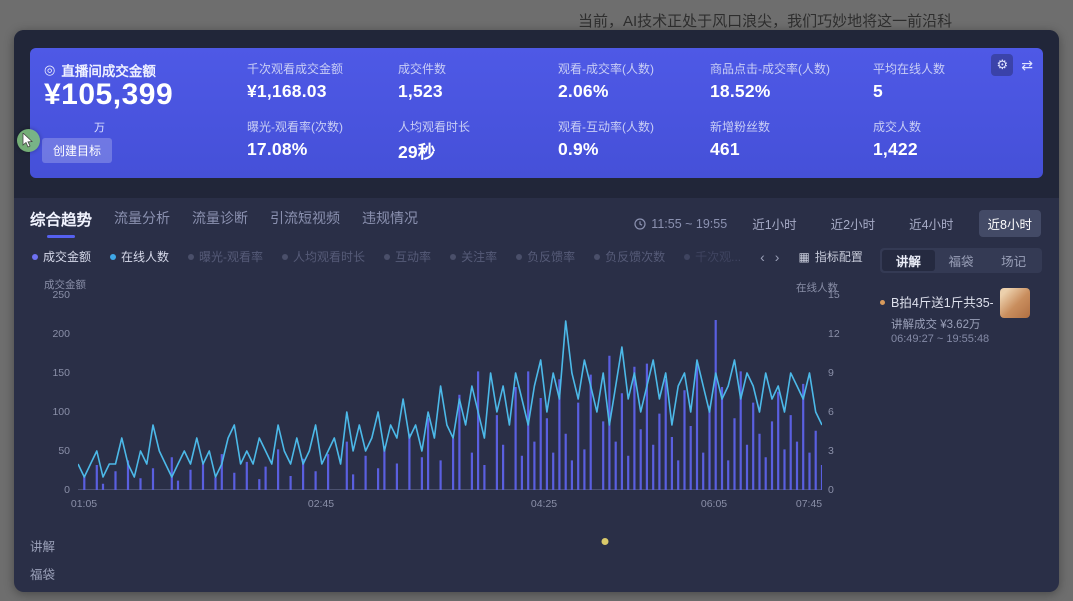 The image size is (1073, 601). I want to click on main-metric-value: ¥105,399, so click(109, 94).